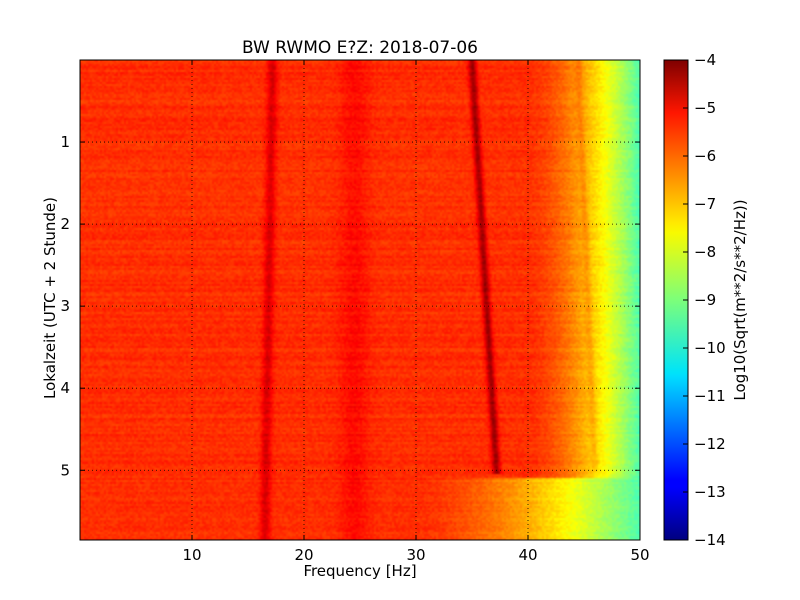 This screenshot has height=600, width=800. What do you see at coordinates (65, 470) in the screenshot?
I see `y-tick-label: 5` at bounding box center [65, 470].